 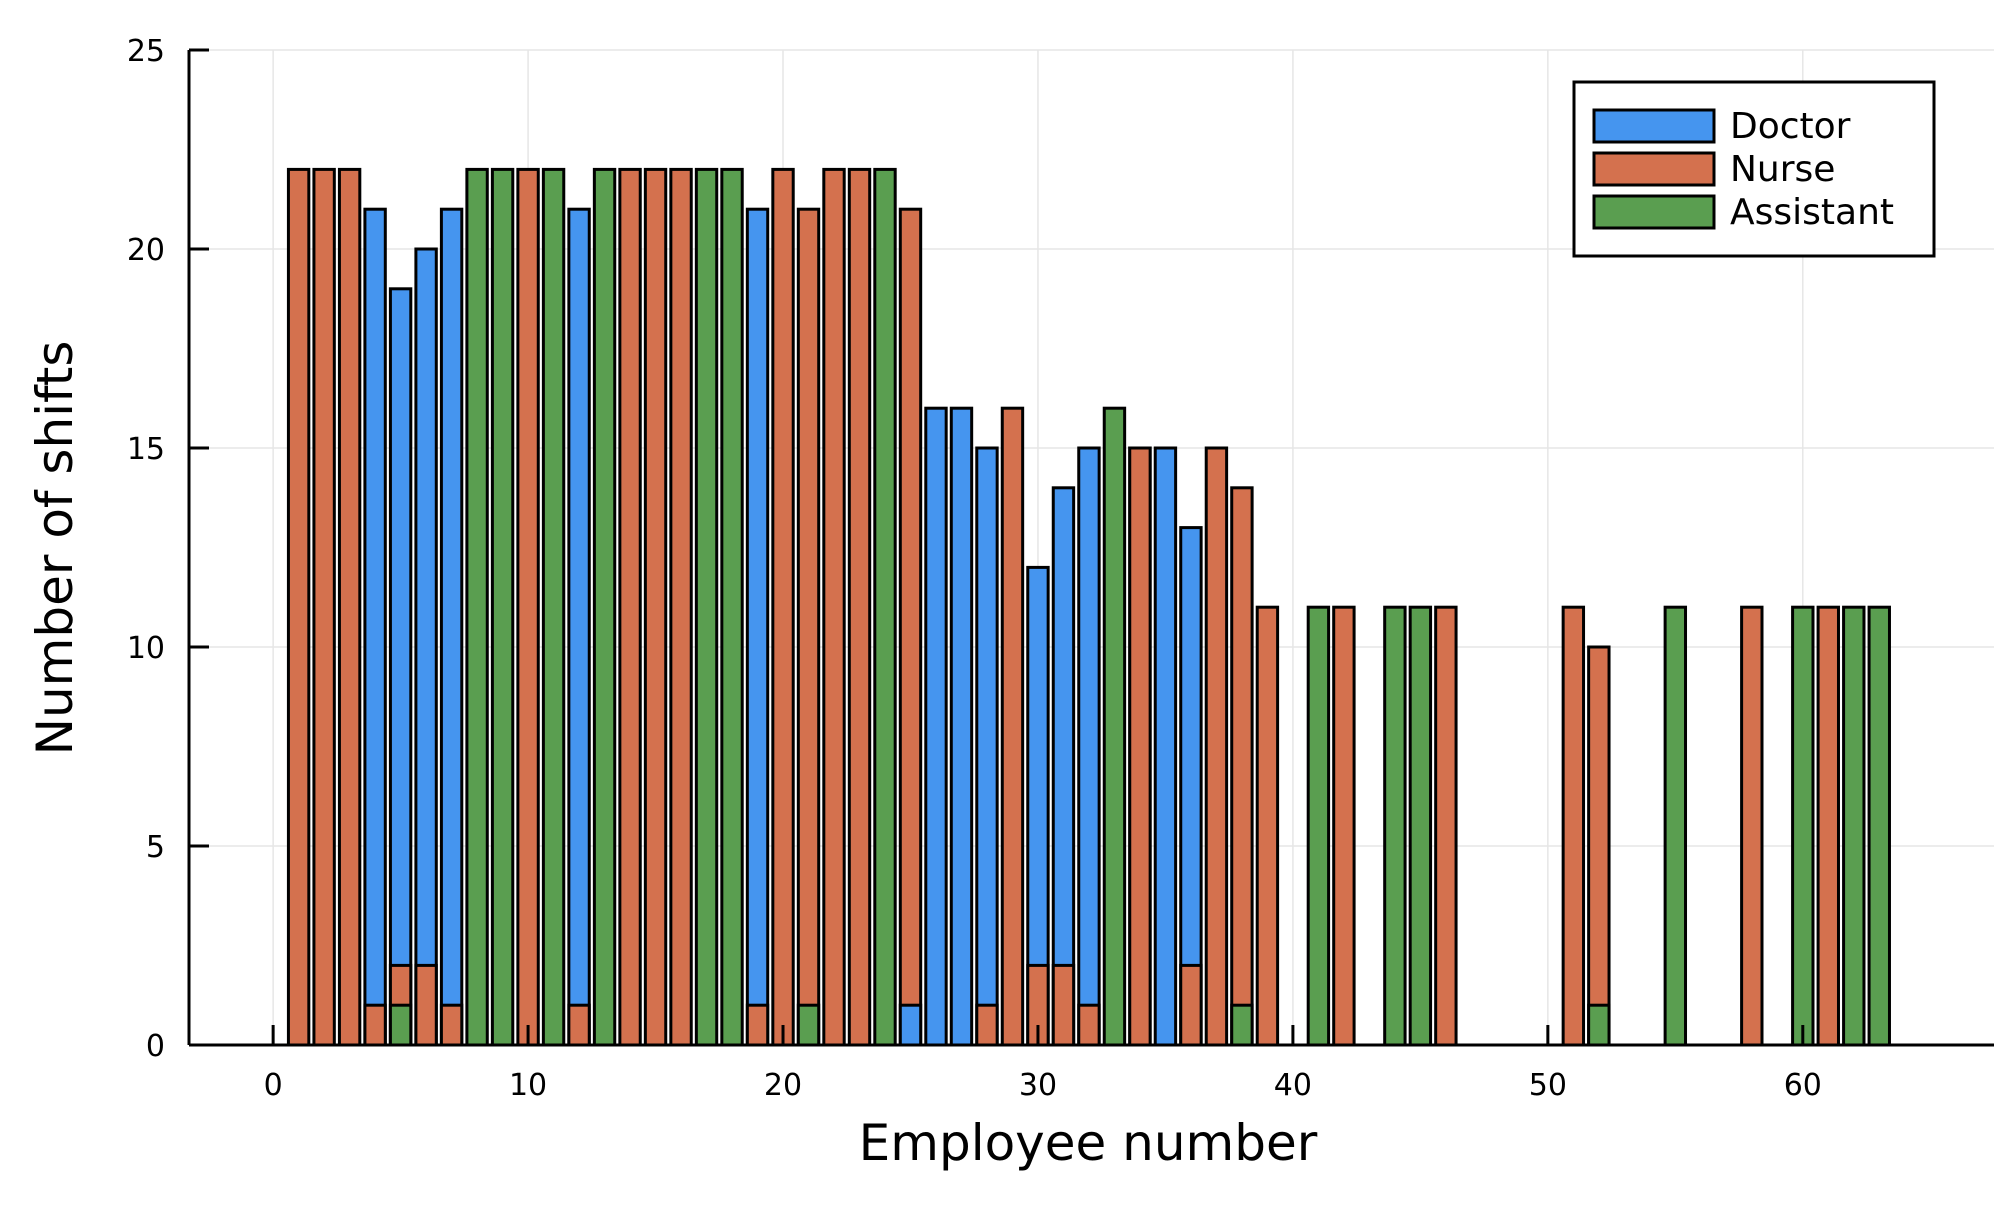 What do you see at coordinates (1790, 126) in the screenshot?
I see `legend-label-doctor: Doctor` at bounding box center [1790, 126].